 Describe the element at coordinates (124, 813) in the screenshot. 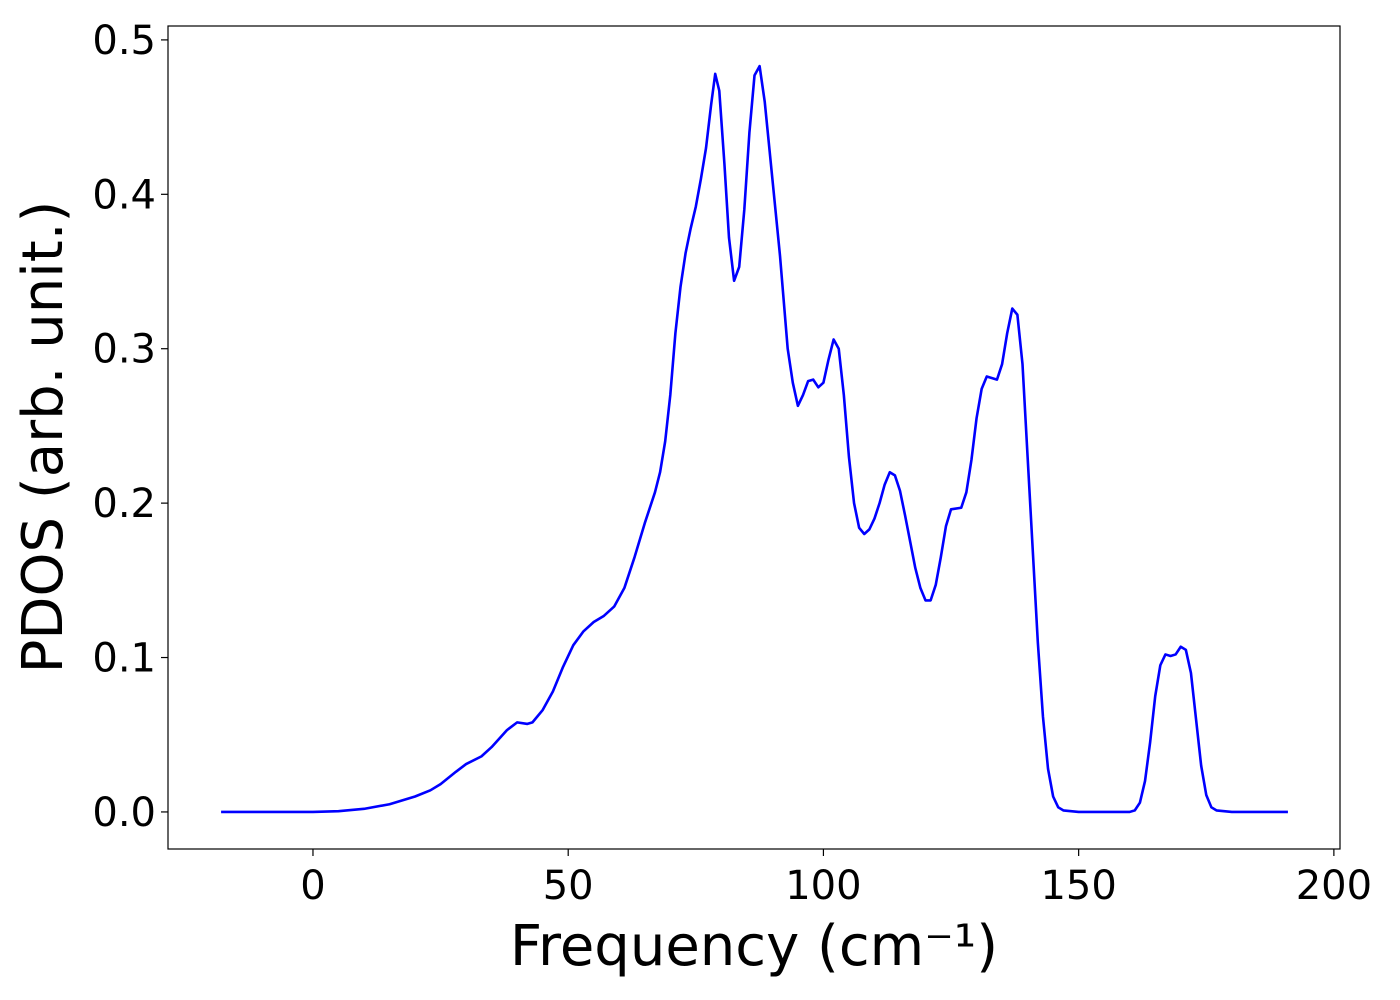

I see `y-tick-label: 0.0` at that location.